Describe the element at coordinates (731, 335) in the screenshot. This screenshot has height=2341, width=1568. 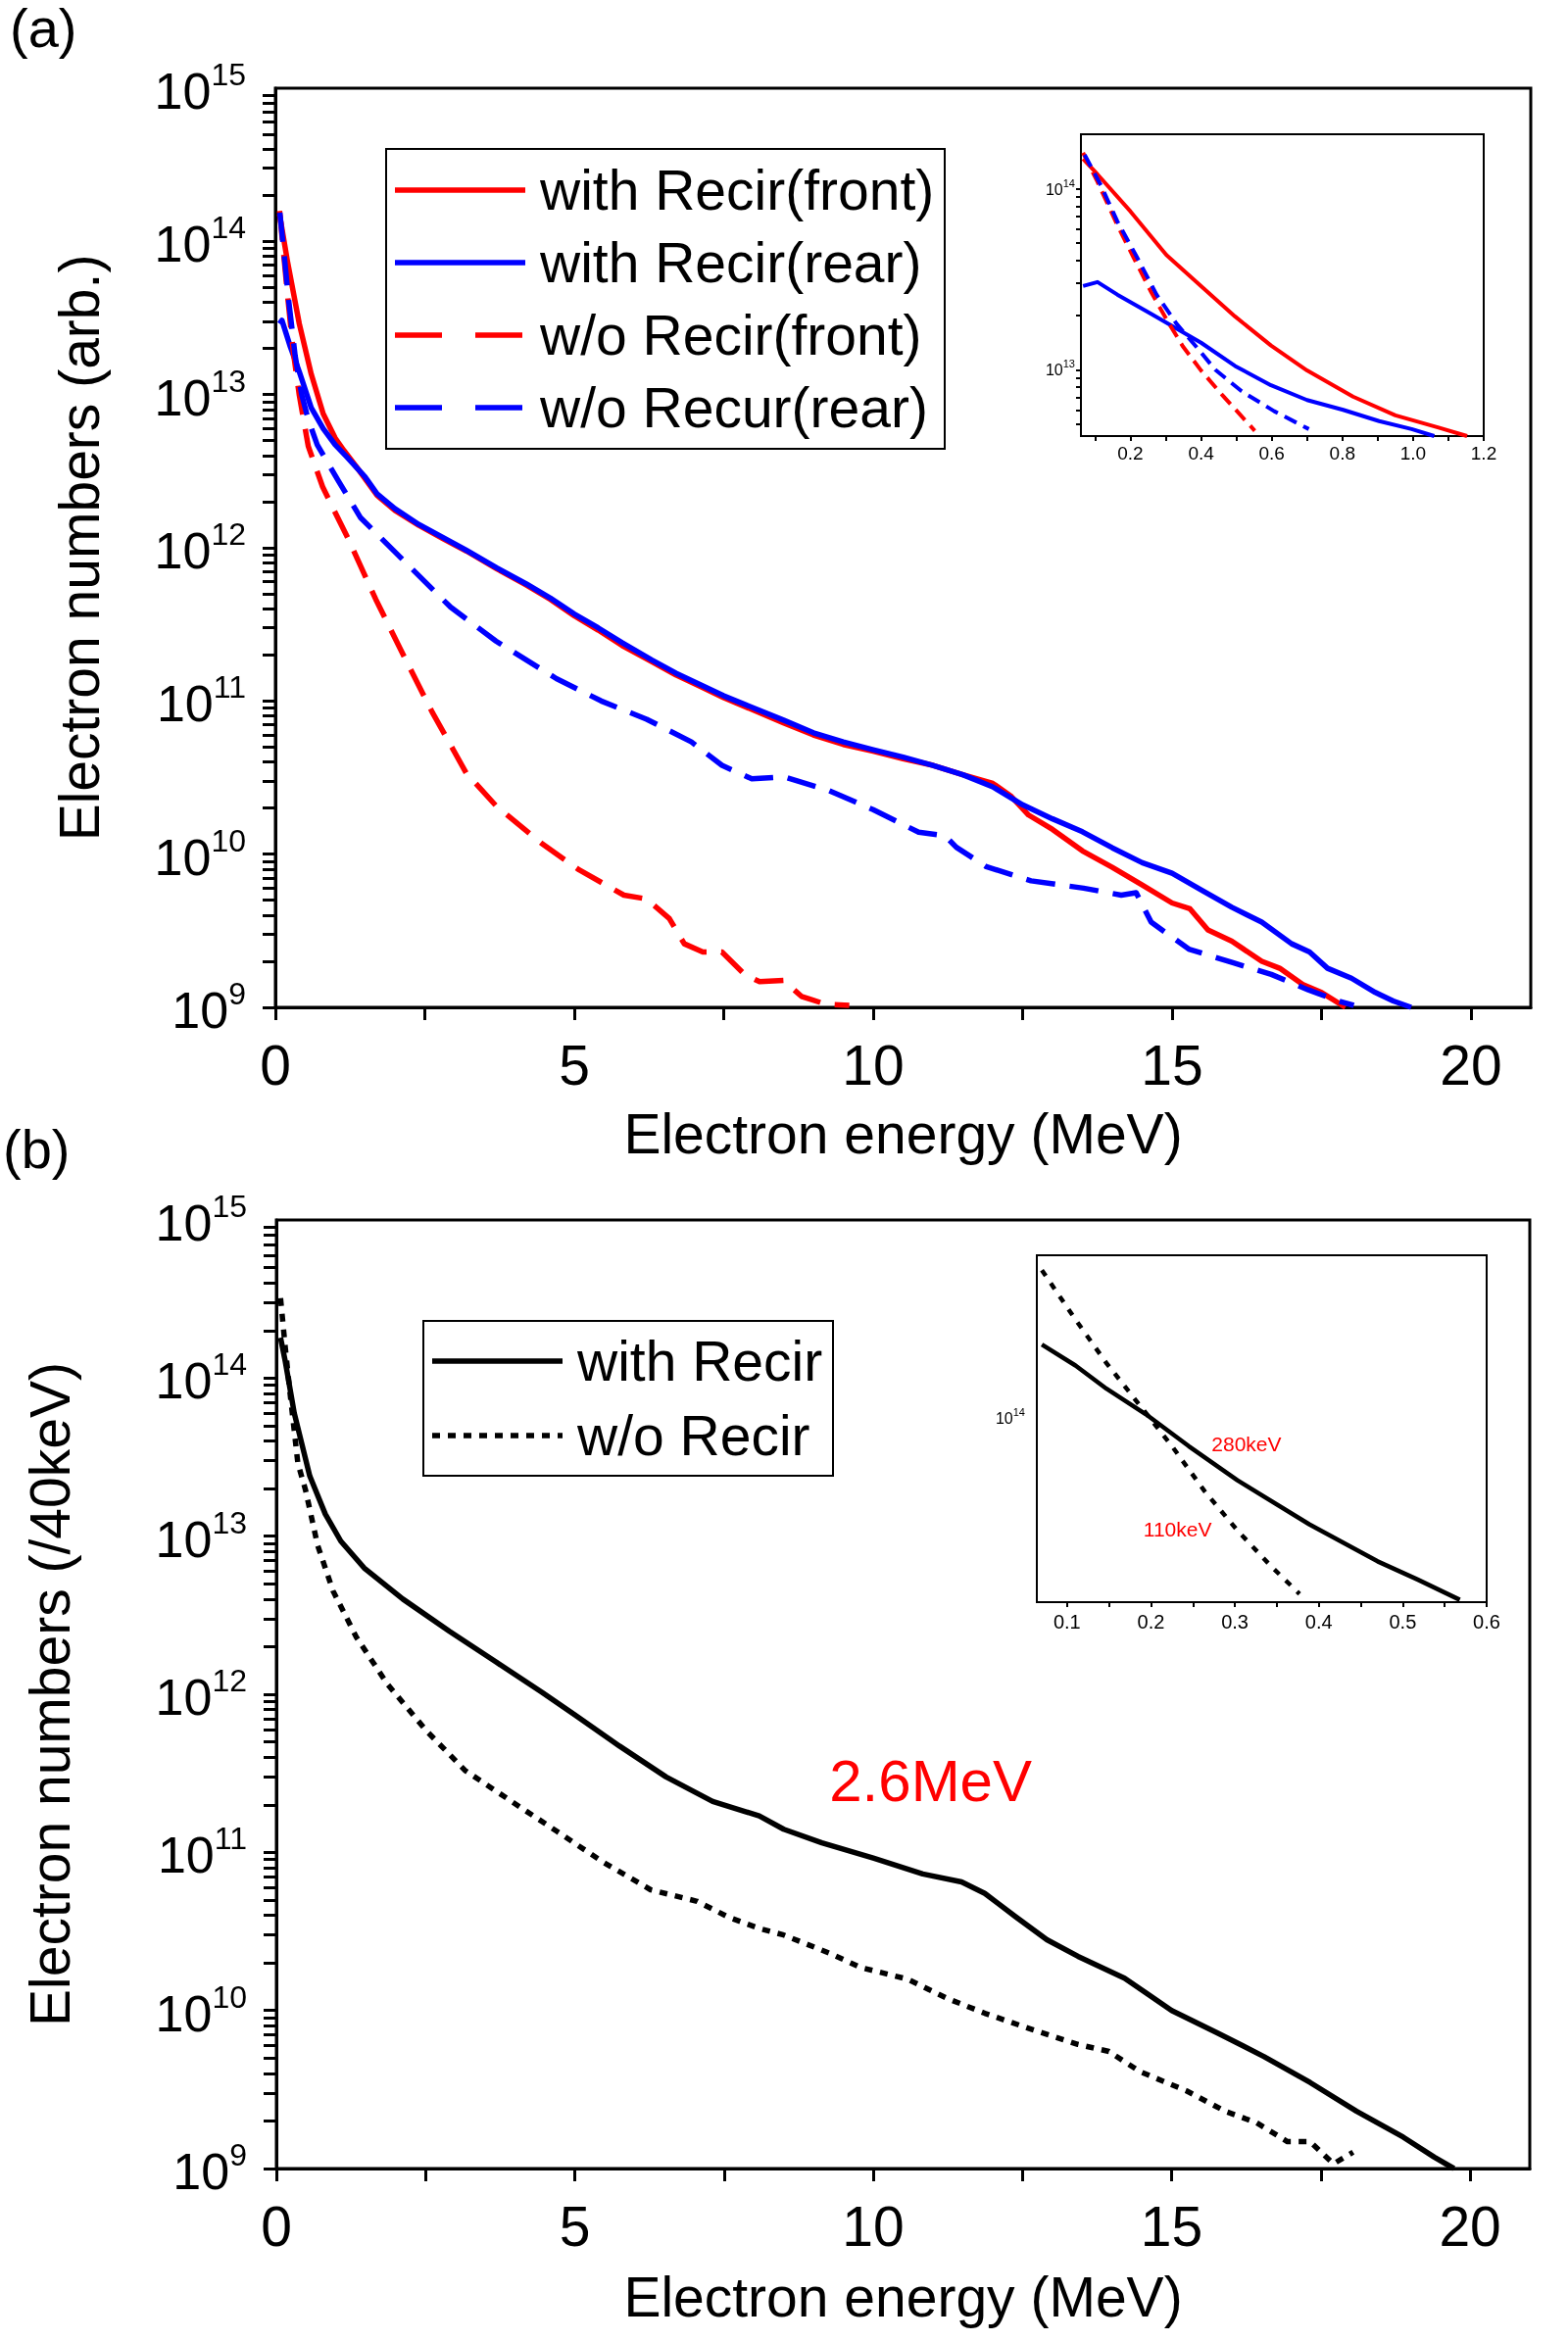
I see `legend-label: w/o Recir(front)` at that location.